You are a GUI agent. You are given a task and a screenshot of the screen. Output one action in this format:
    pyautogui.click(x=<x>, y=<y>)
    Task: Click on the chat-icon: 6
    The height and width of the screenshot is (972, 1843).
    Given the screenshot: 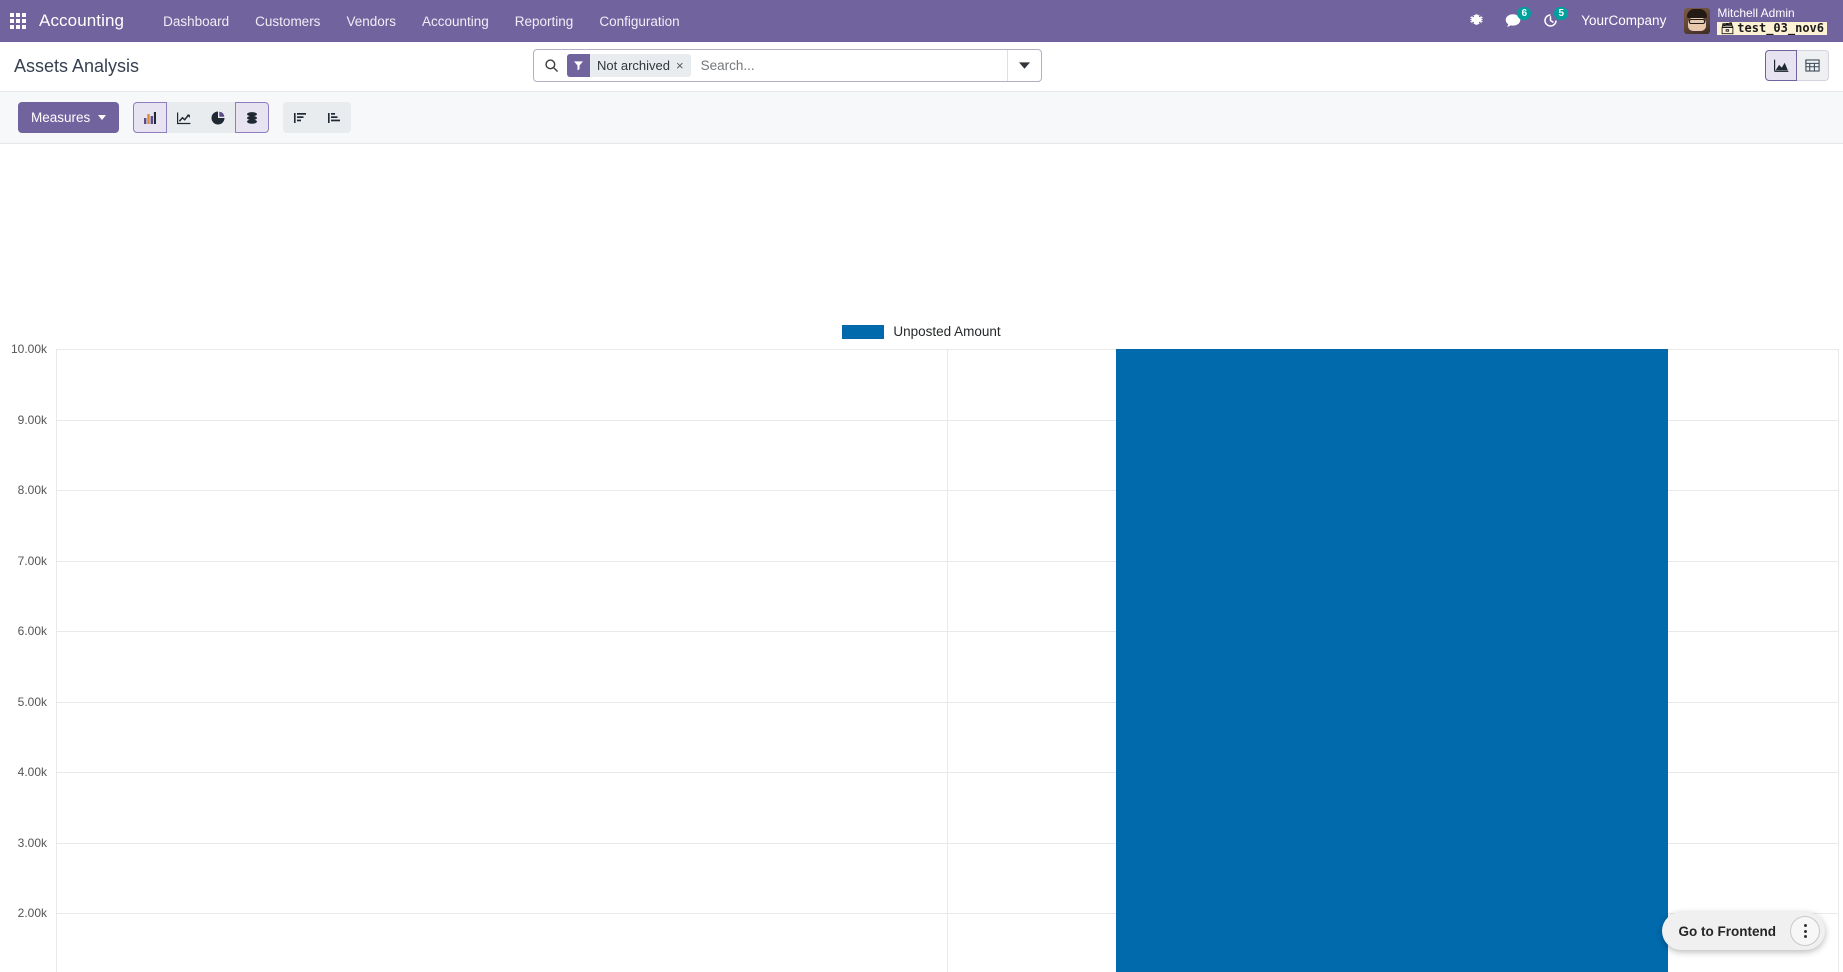 What is the action you would take?
    pyautogui.click(x=1513, y=21)
    